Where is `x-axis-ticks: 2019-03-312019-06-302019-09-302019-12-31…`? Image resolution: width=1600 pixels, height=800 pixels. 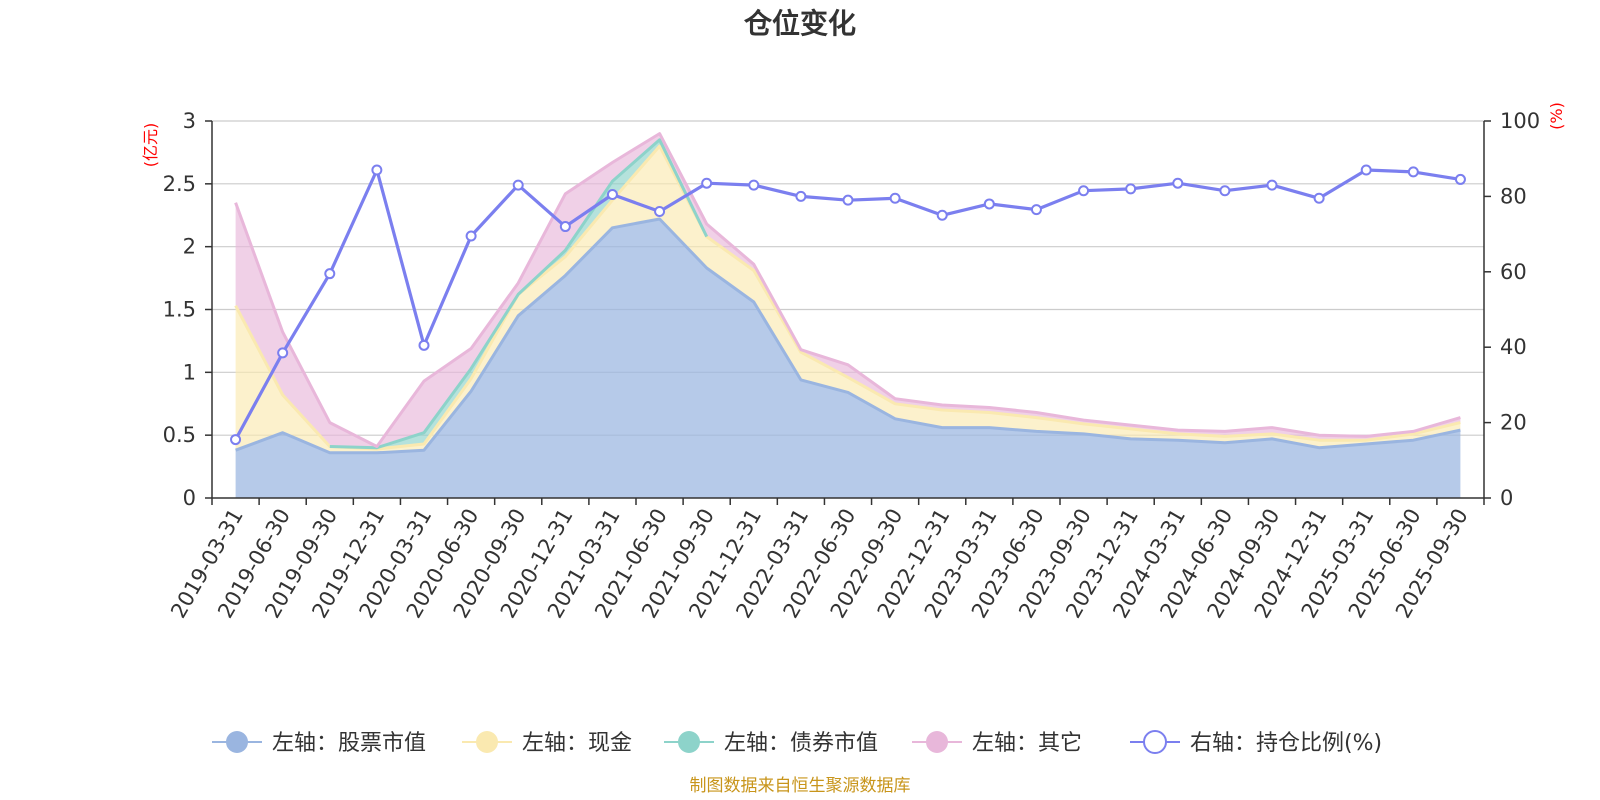 x-axis-ticks: 2019-03-312019-06-302019-09-302019-12-31… is located at coordinates (819, 564).